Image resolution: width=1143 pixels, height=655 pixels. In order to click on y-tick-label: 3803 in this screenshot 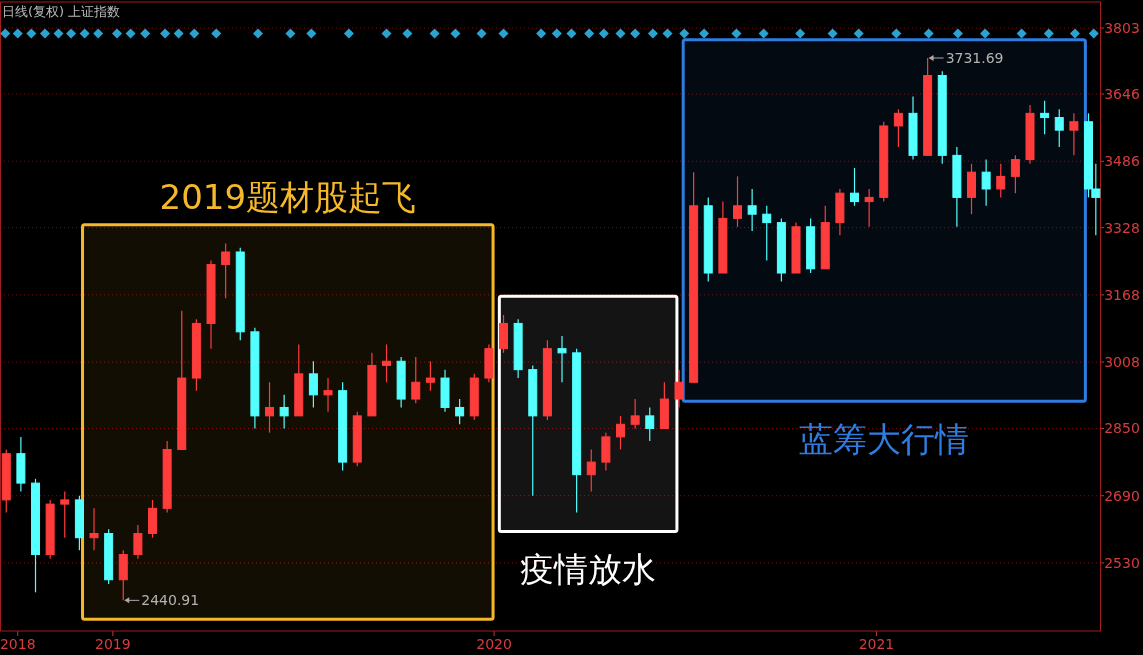, I will do `click(1122, 28)`.